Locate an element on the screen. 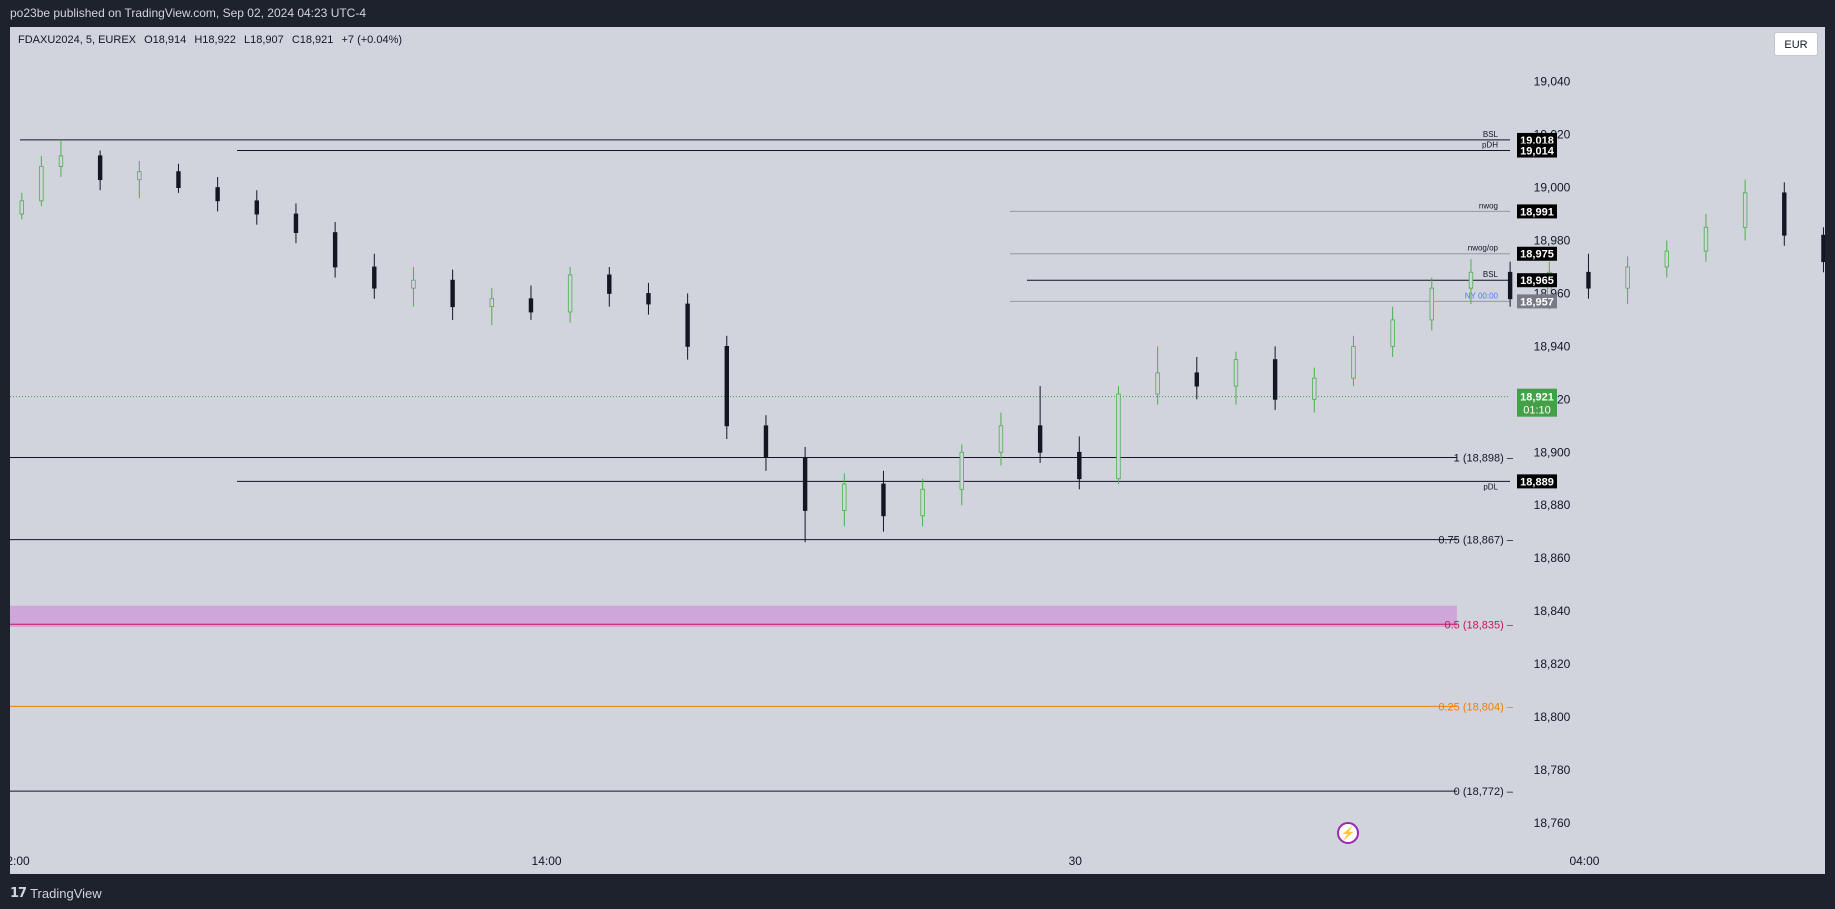 This screenshot has width=1835, height=909. y-tick-label: 18,800 is located at coordinates (1552, 717).